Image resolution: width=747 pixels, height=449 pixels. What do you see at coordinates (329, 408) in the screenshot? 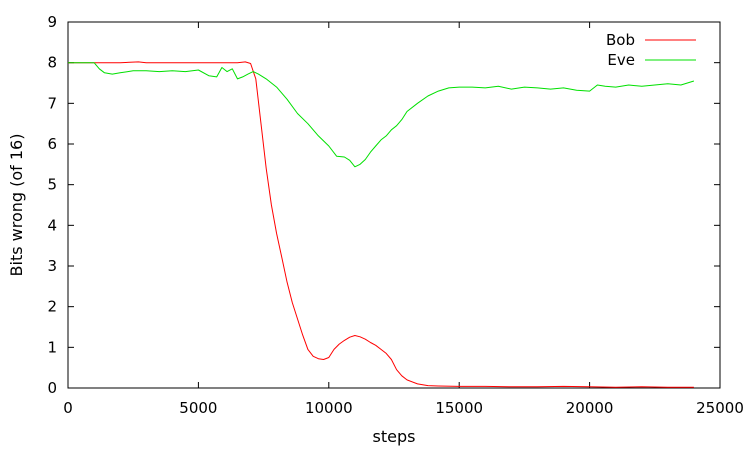
I see `x-tick-label: 10000` at bounding box center [329, 408].